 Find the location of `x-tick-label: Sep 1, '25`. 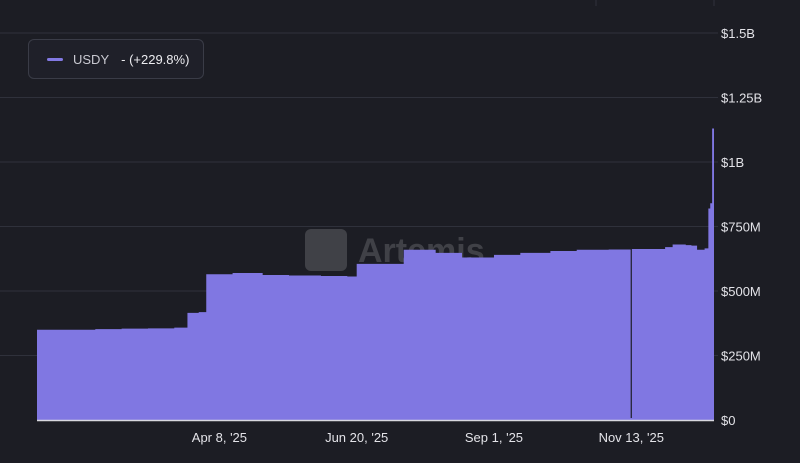

x-tick-label: Sep 1, '25 is located at coordinates (494, 437).